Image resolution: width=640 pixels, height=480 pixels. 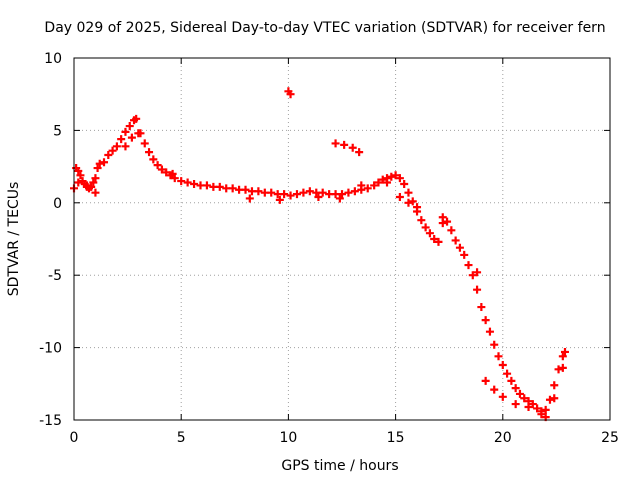 What do you see at coordinates (14, 239) in the screenshot?
I see `y-axis-label: SDTVAR / TECUs` at bounding box center [14, 239].